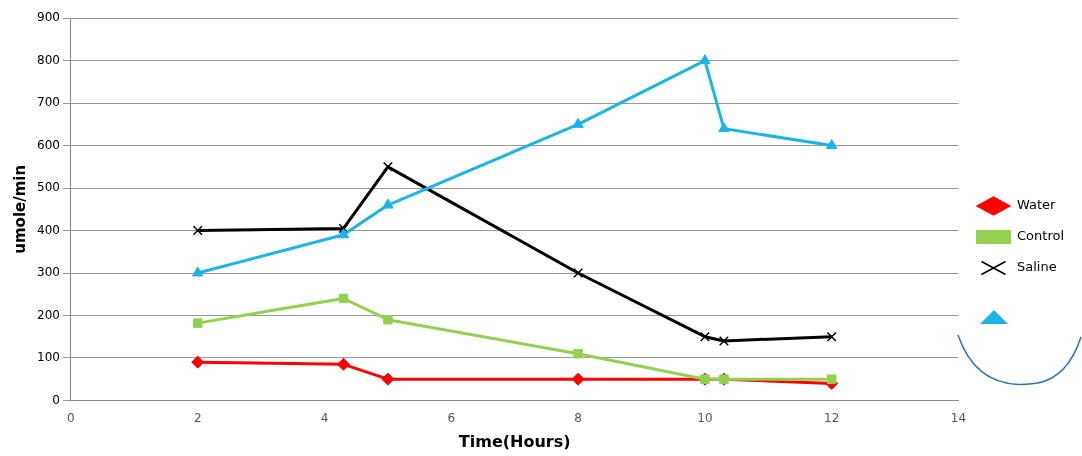  I want to click on x-tick-label: 2, so click(197, 417).